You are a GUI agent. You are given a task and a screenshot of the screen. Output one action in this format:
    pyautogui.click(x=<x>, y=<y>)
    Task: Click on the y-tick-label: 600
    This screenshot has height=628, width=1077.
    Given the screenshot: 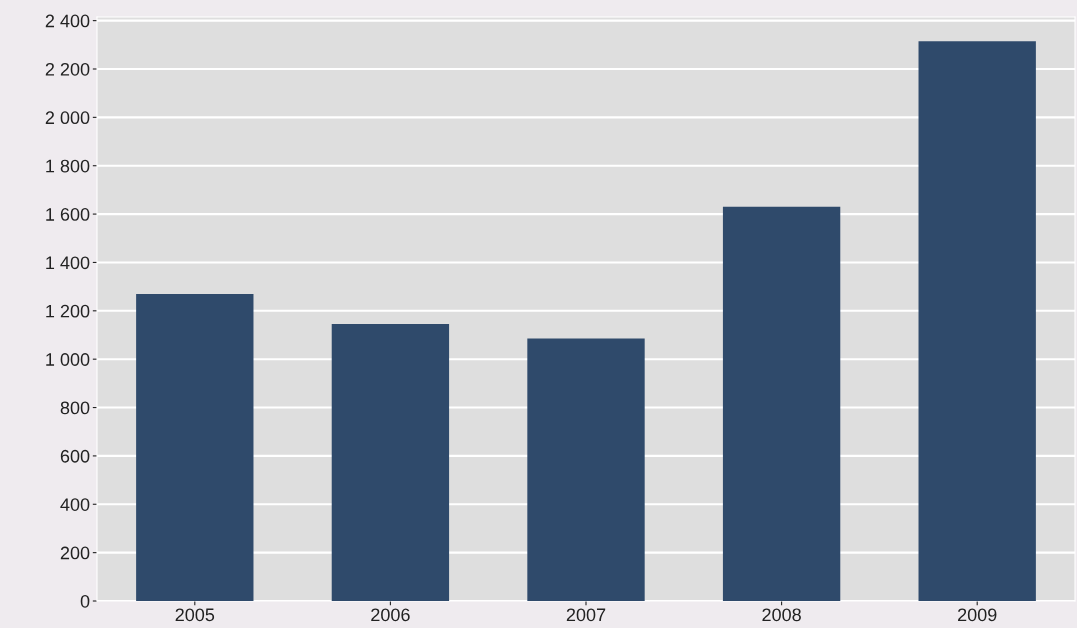 What is the action you would take?
    pyautogui.click(x=75, y=456)
    